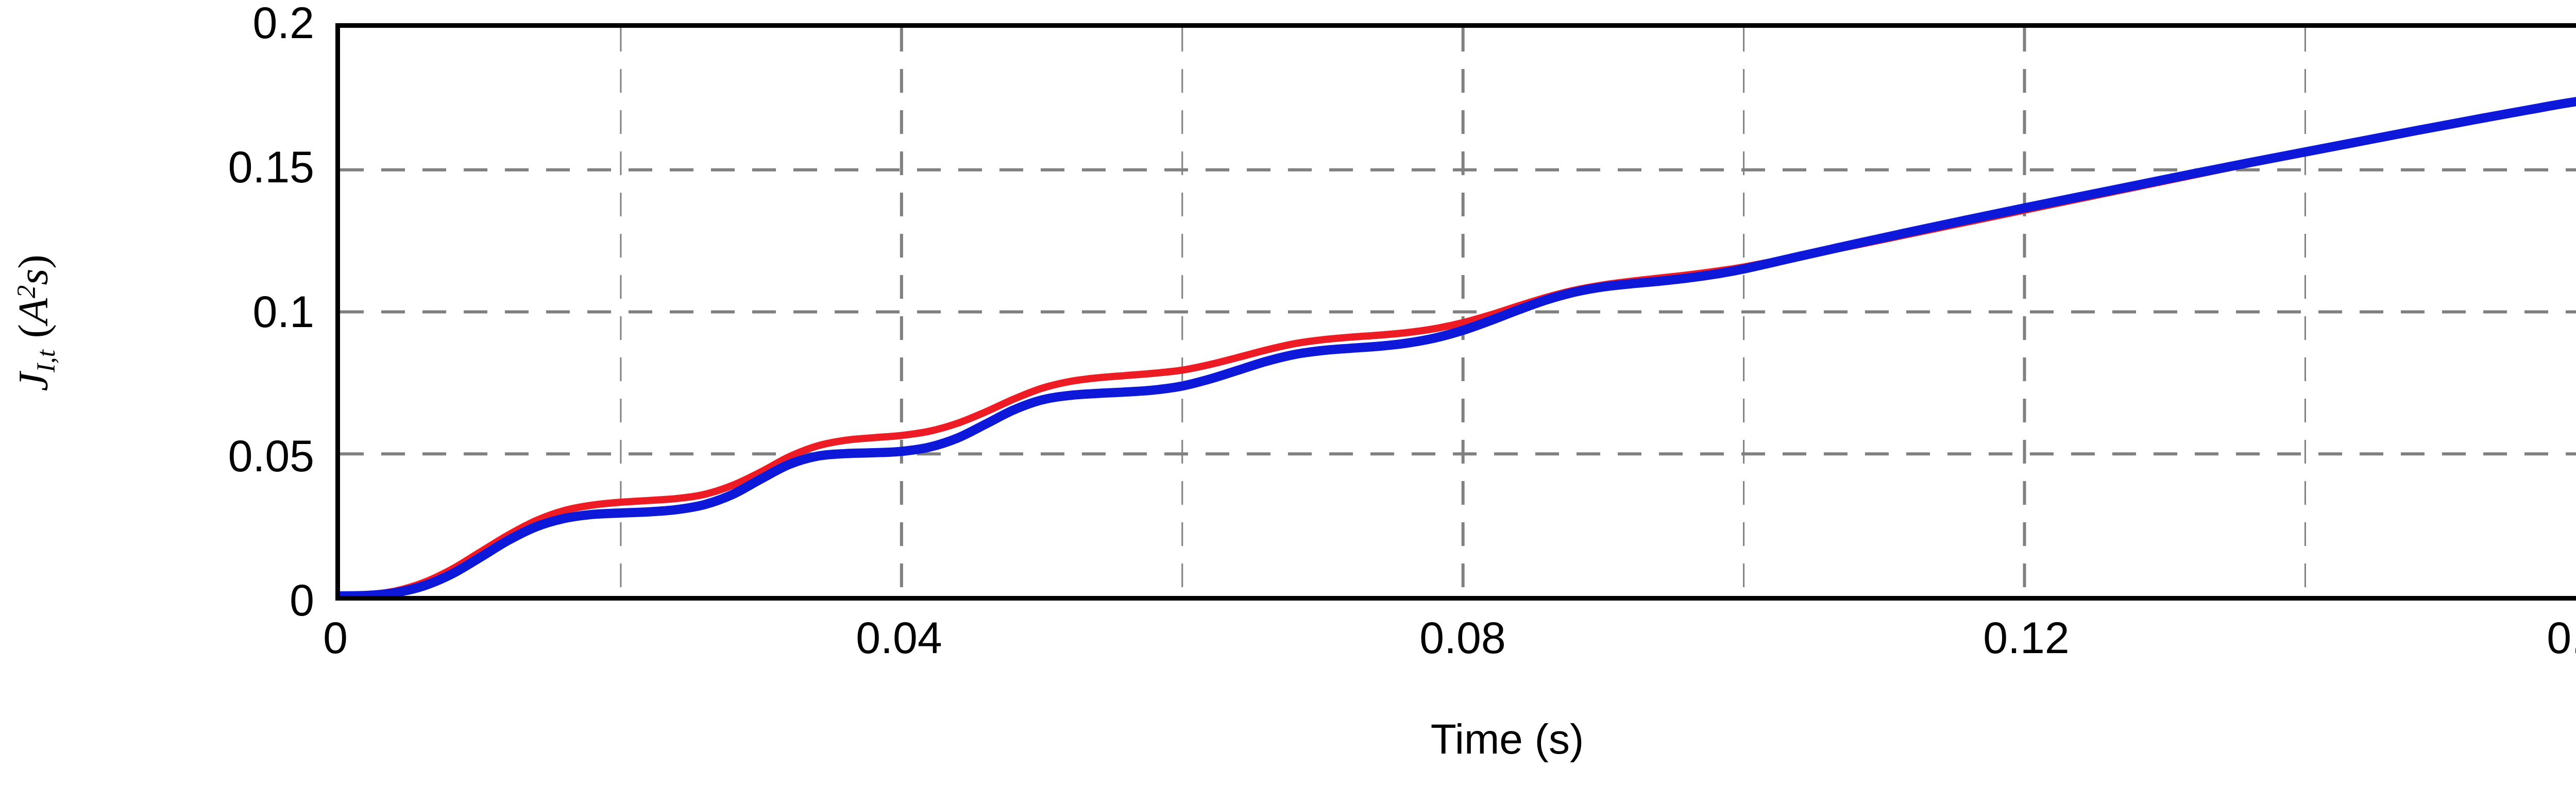 Image resolution: width=2576 pixels, height=786 pixels. What do you see at coordinates (33, 311) in the screenshot?
I see `y-axis-unit-base: A` at bounding box center [33, 311].